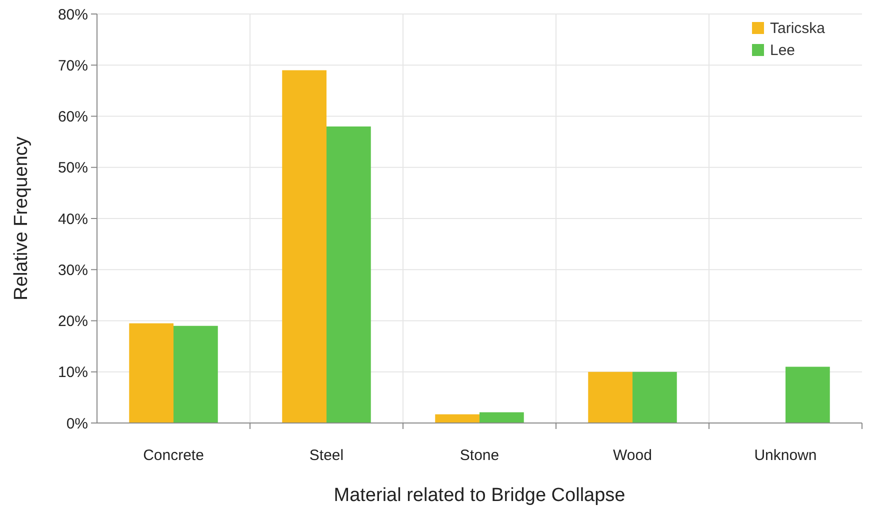 Image resolution: width=878 pixels, height=515 pixels. What do you see at coordinates (73, 373) in the screenshot?
I see `y-tick-label: 10%` at bounding box center [73, 373].